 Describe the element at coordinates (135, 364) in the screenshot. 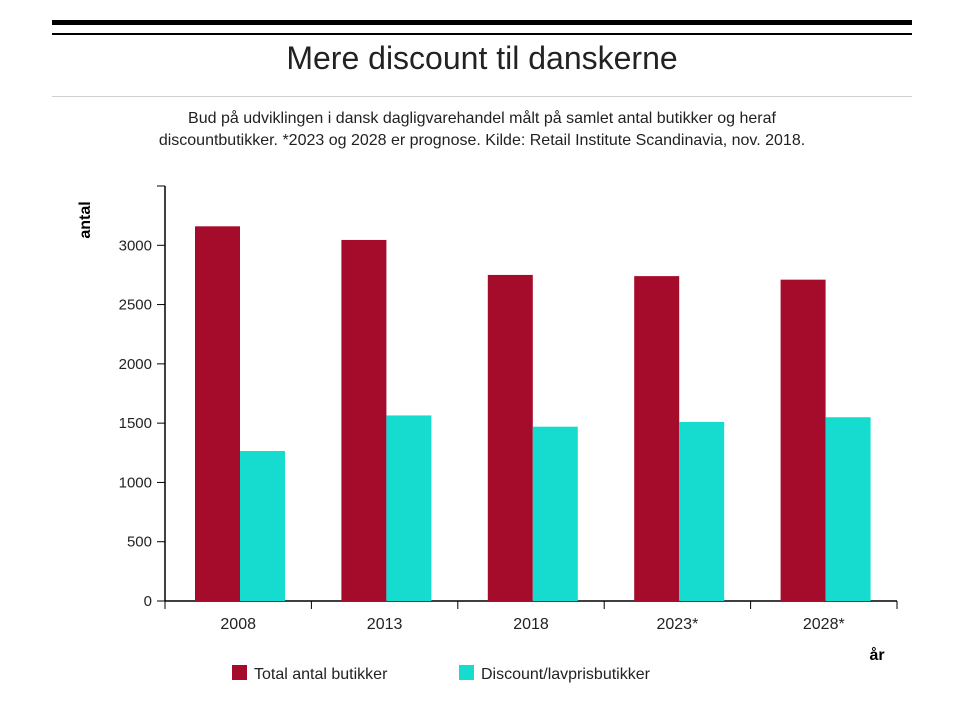

I see `y-tick-label-2000: 2000` at that location.